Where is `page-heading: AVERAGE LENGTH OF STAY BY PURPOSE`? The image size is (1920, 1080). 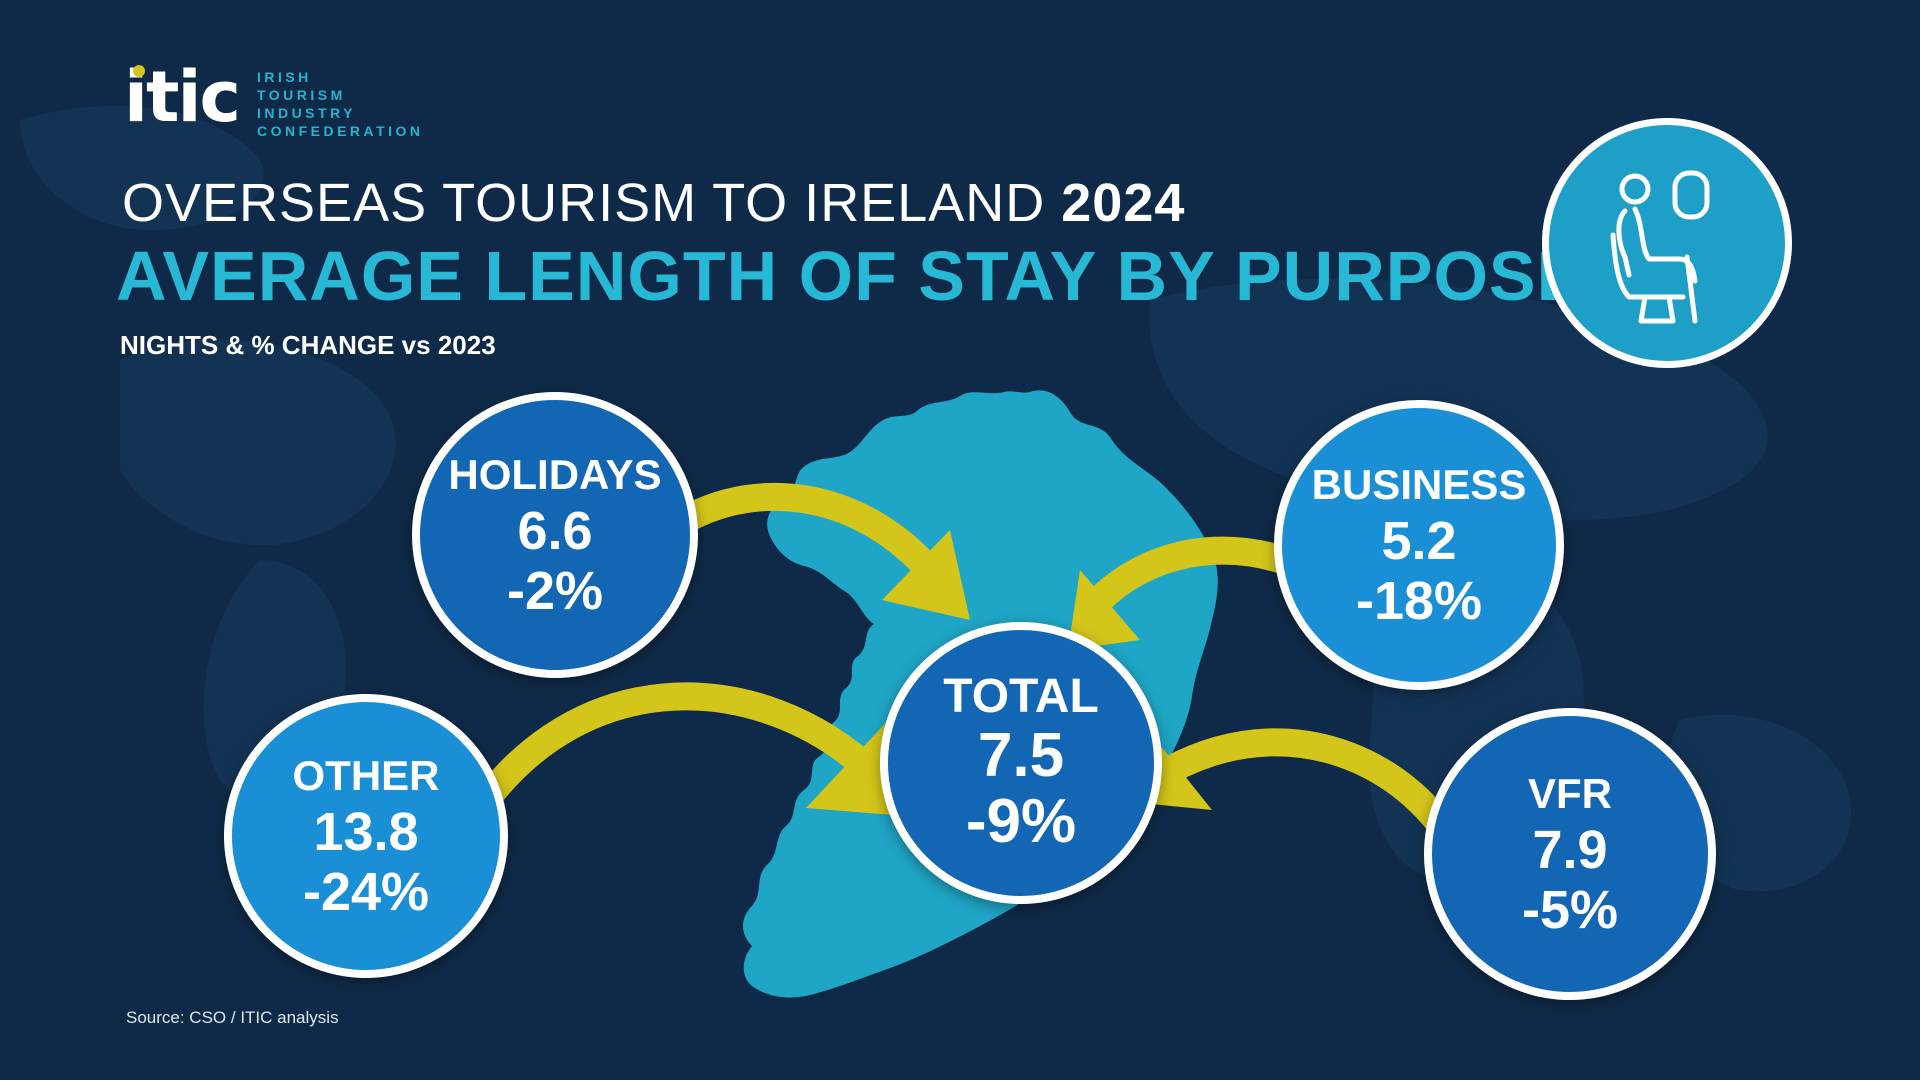
page-heading: AVERAGE LENGTH OF STAY BY PURPOSE is located at coordinates (850, 276).